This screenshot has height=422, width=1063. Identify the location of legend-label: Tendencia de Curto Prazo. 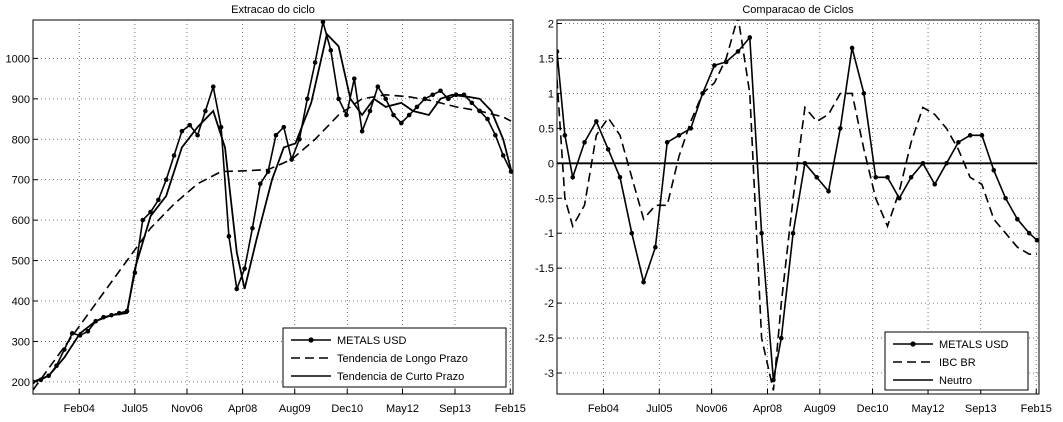
(400, 377).